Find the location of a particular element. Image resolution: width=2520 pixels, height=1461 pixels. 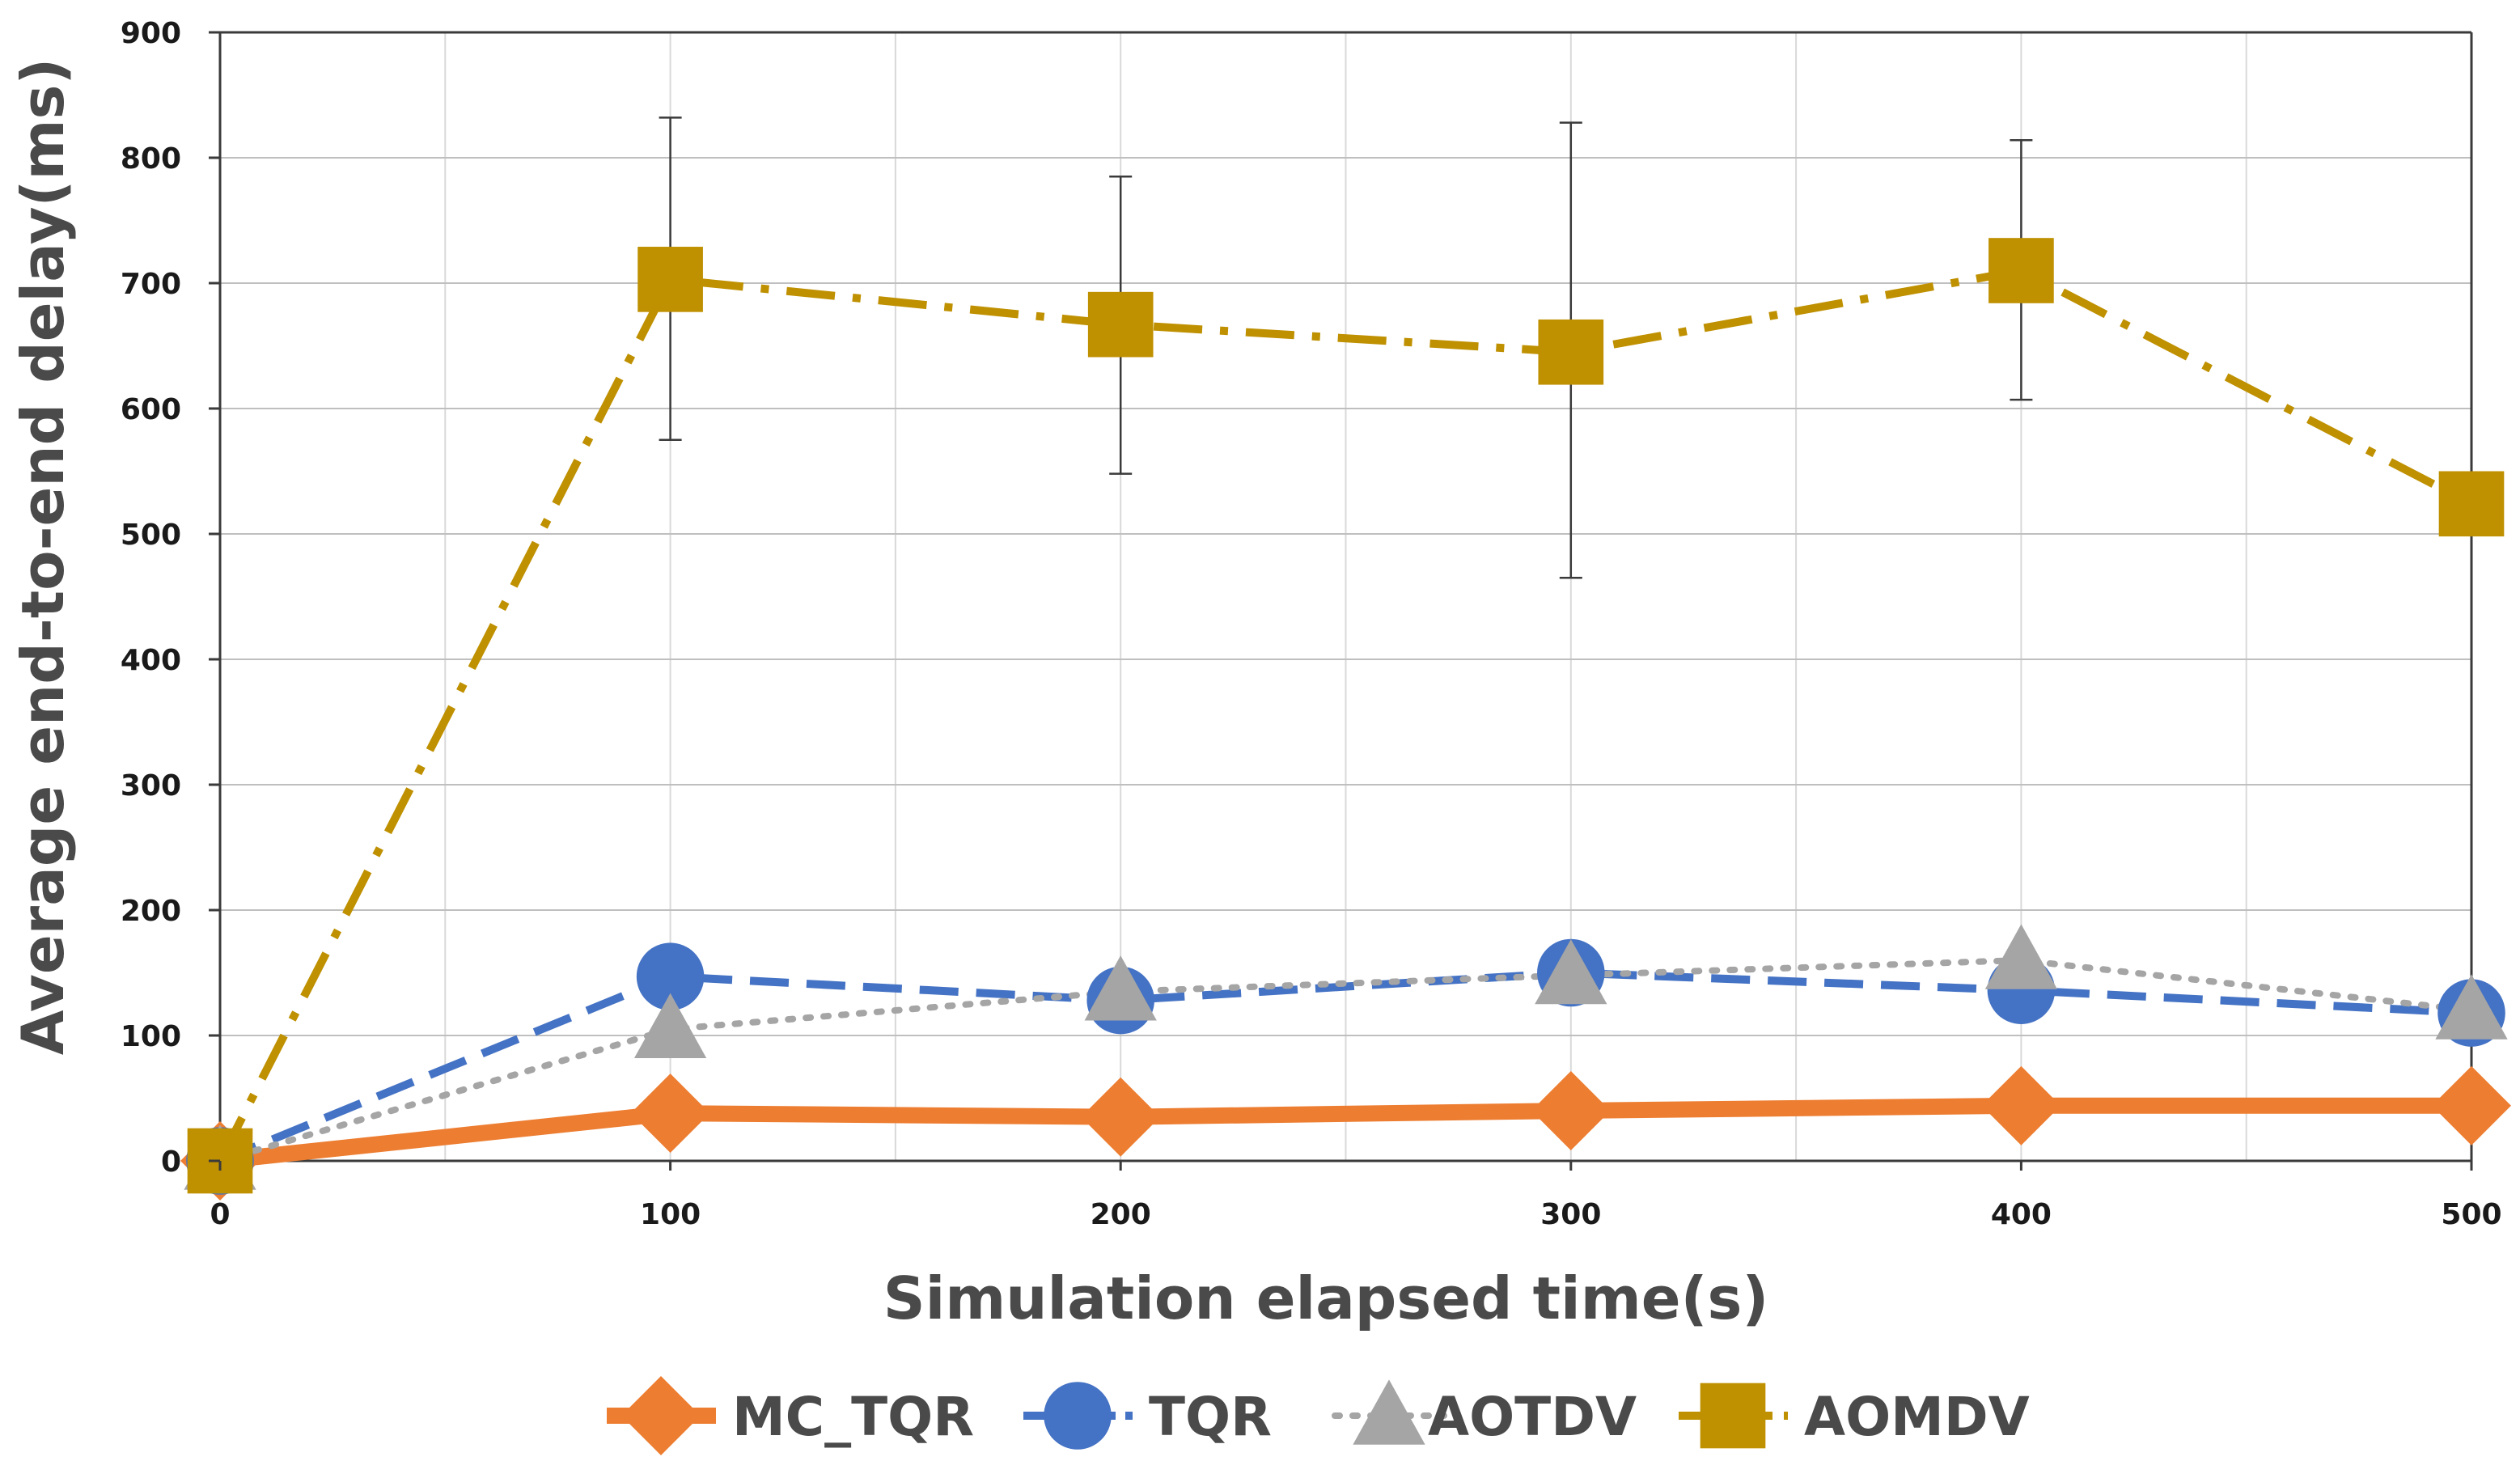

y-tick-label: 400 is located at coordinates (151, 660).